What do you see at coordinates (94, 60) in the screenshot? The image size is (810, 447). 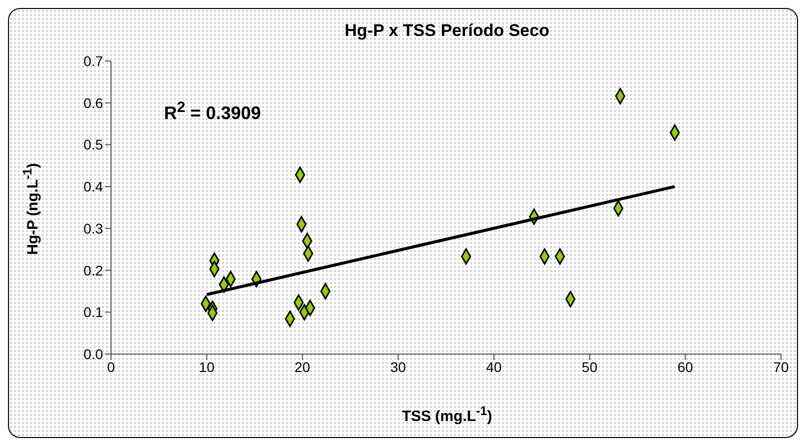 I see `y-tick-label: 0.7` at bounding box center [94, 60].